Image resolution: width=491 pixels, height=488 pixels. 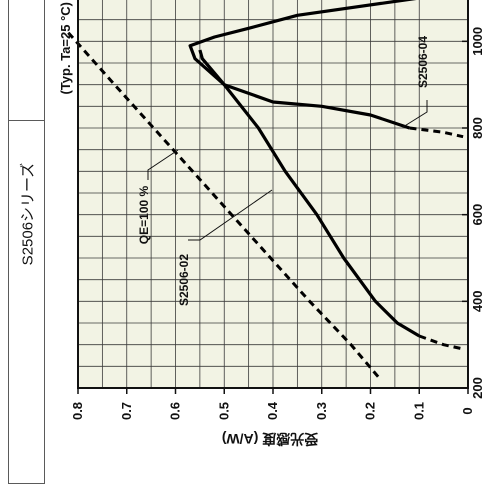 What do you see at coordinates (467, 410) in the screenshot?
I see `y-tick-label: 0` at bounding box center [467, 410].